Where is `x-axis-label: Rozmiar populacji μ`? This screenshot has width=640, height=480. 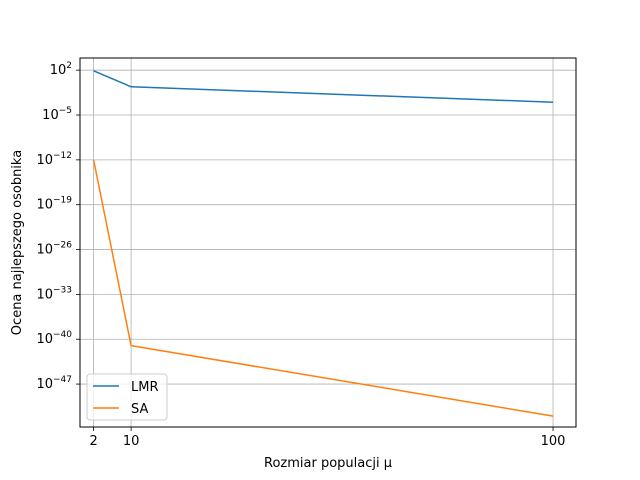 x-axis-label: Rozmiar populacji μ is located at coordinates (328, 463).